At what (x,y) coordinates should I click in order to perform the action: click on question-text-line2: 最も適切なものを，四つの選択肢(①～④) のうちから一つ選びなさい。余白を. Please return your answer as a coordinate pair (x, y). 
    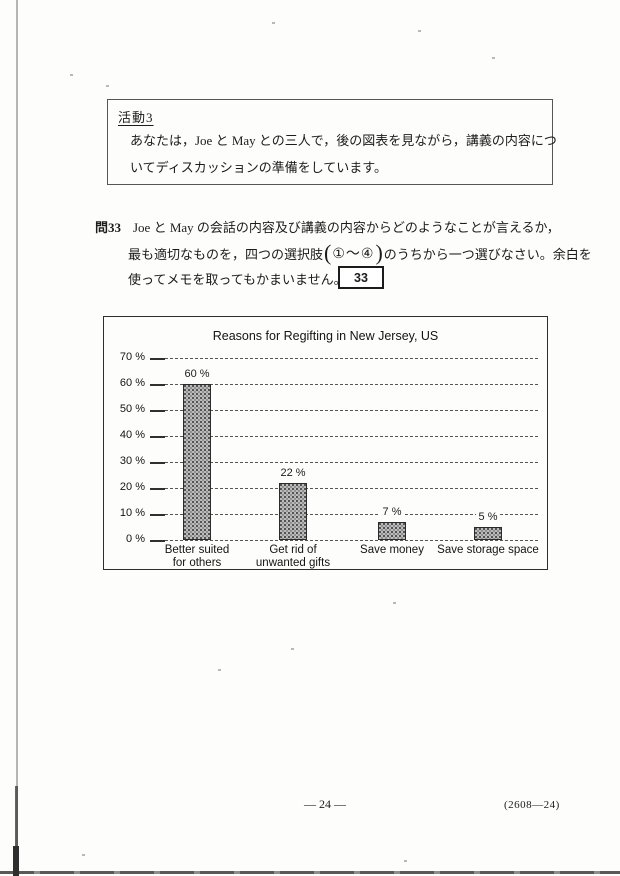
    Looking at the image, I should click on (360, 253).